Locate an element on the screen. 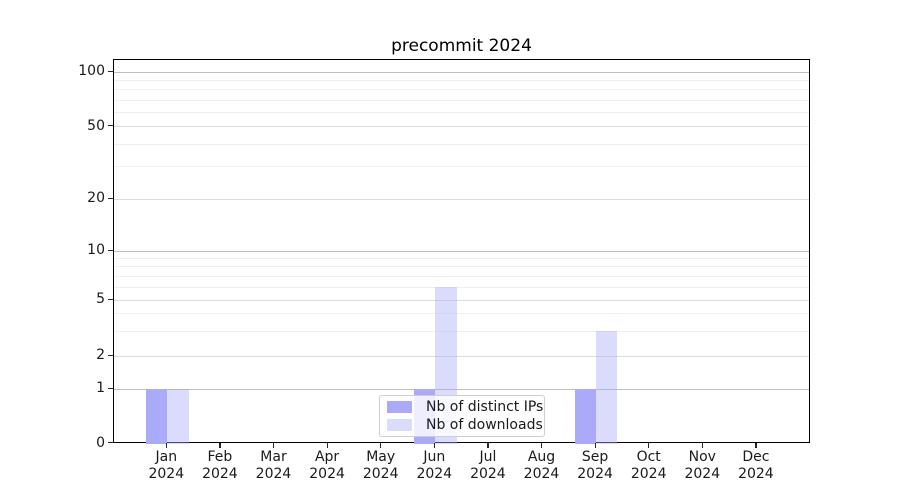 The height and width of the screenshot is (500, 900). bar-distinct-ips-sep is located at coordinates (585, 416).